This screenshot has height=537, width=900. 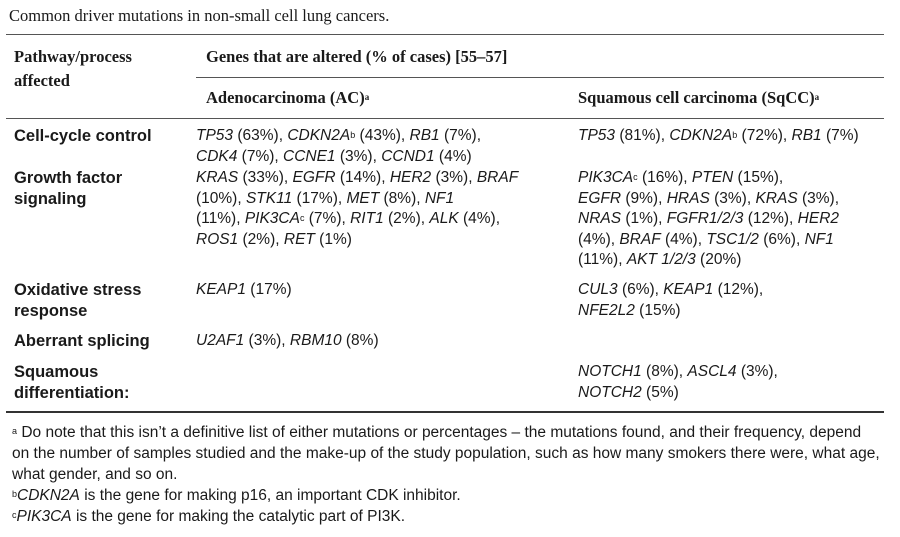 I want to click on footnote-b-gene: CDKN2A, so click(x=48, y=495).